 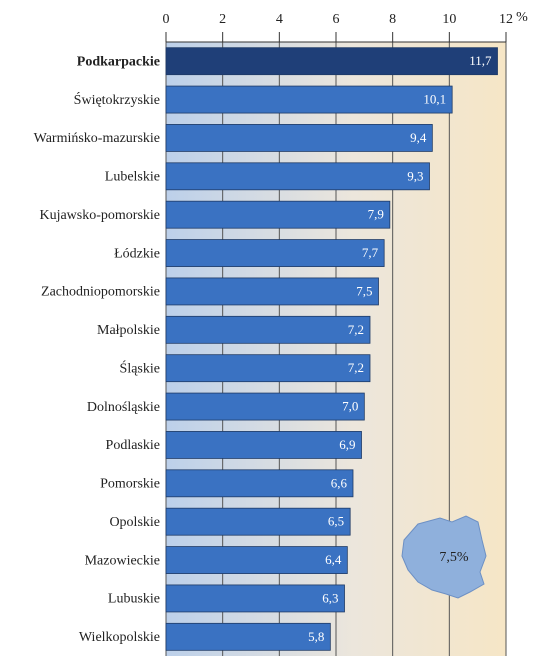 I want to click on y-tick-label: Wielkopolskie, so click(x=119, y=637).